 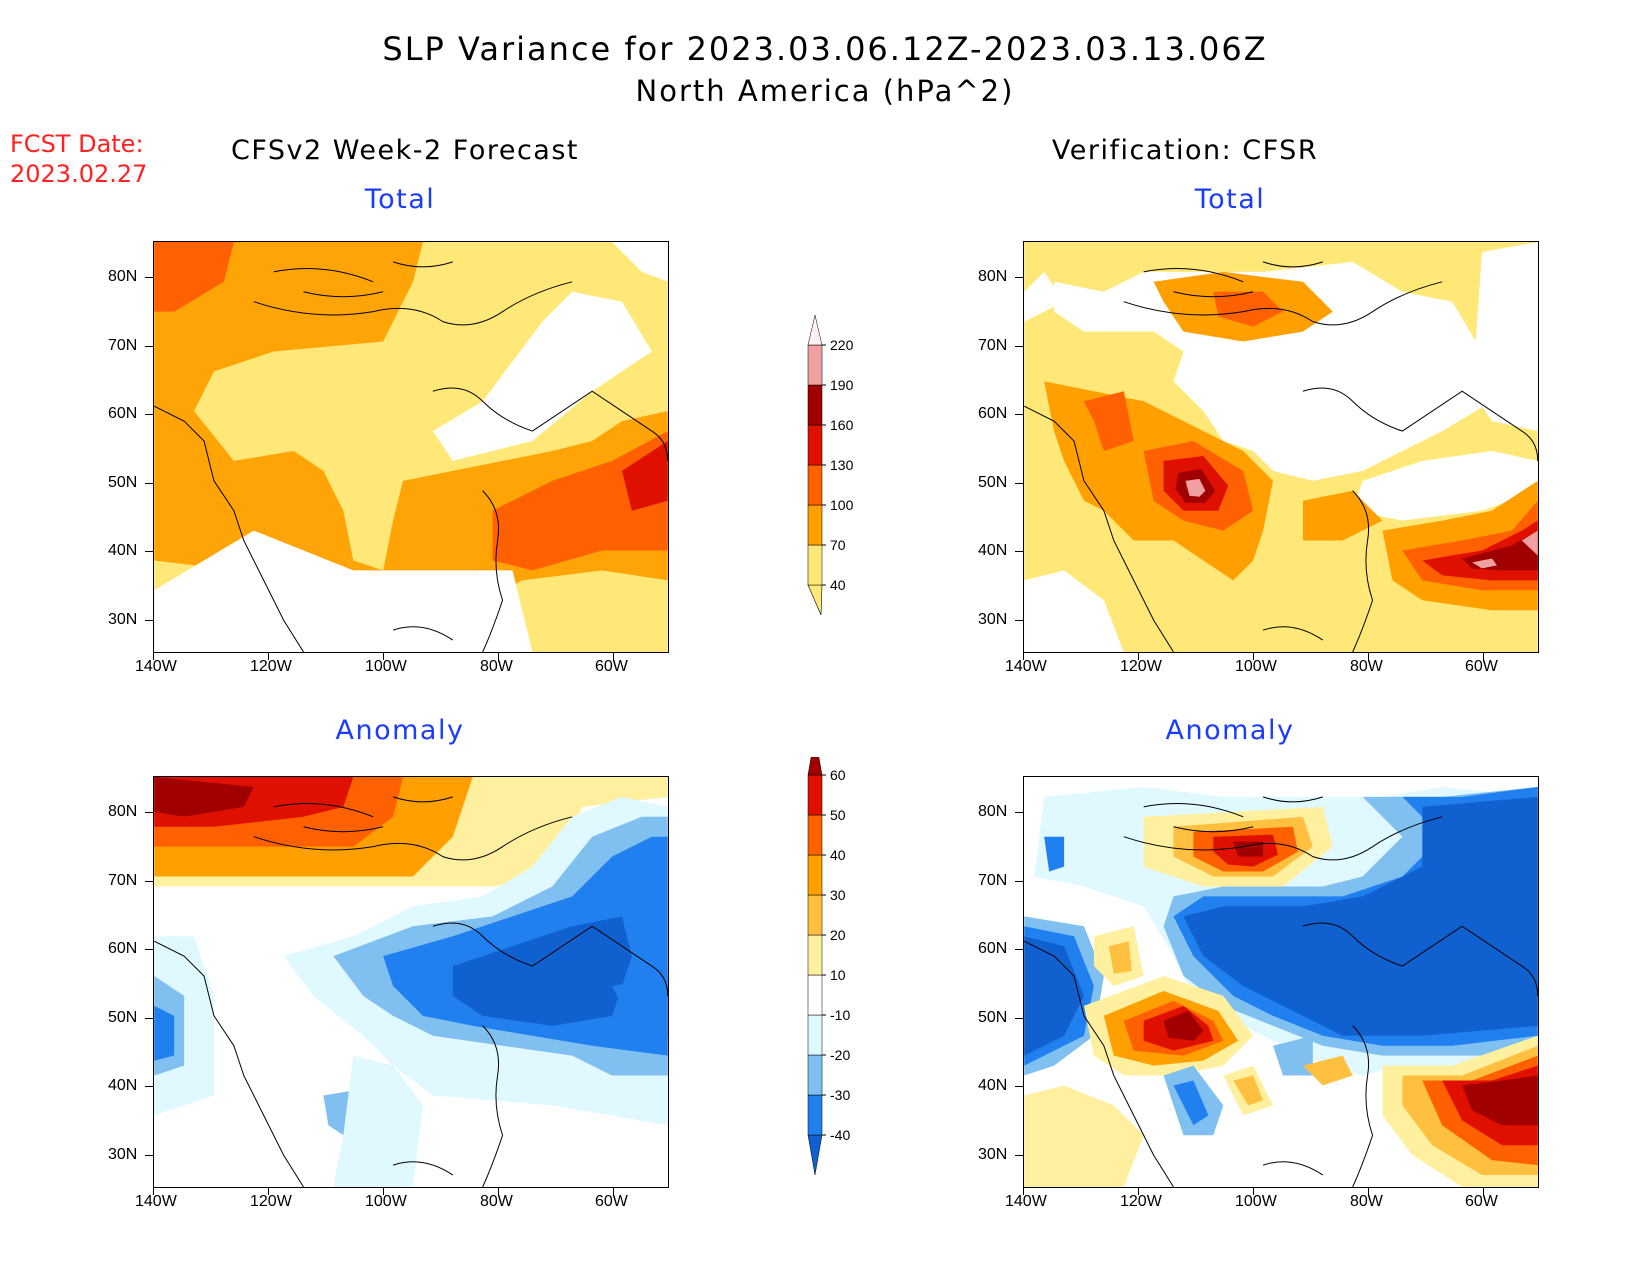 What do you see at coordinates (271, 666) in the screenshot?
I see `lon-tick-label: 120W` at bounding box center [271, 666].